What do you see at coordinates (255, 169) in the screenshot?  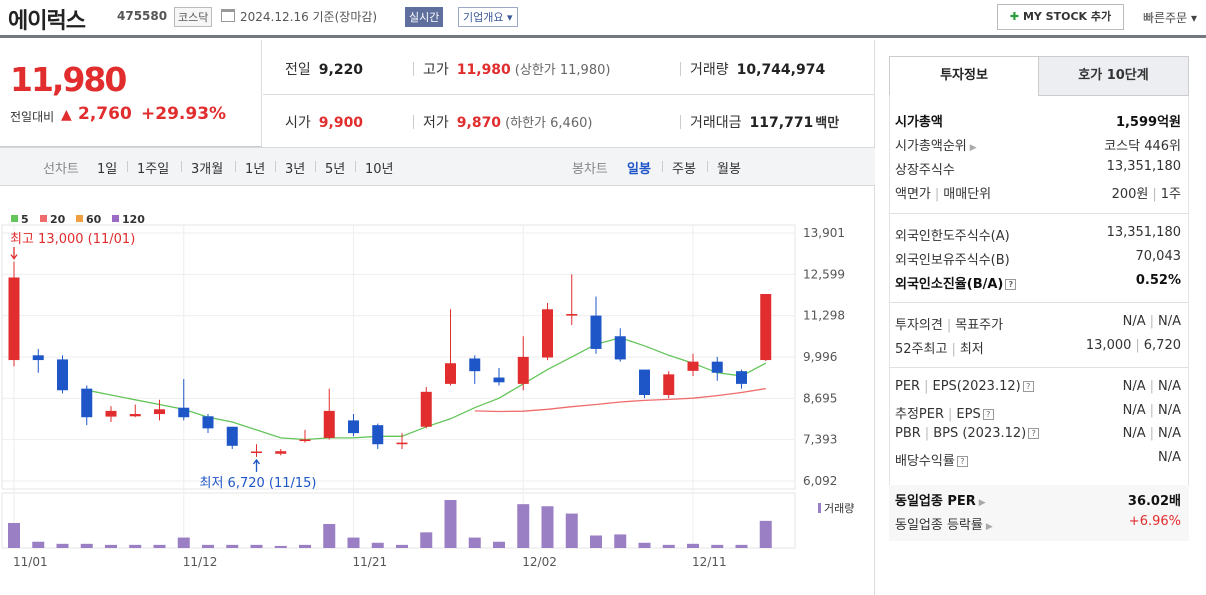 I see `period-1y: 1년` at bounding box center [255, 169].